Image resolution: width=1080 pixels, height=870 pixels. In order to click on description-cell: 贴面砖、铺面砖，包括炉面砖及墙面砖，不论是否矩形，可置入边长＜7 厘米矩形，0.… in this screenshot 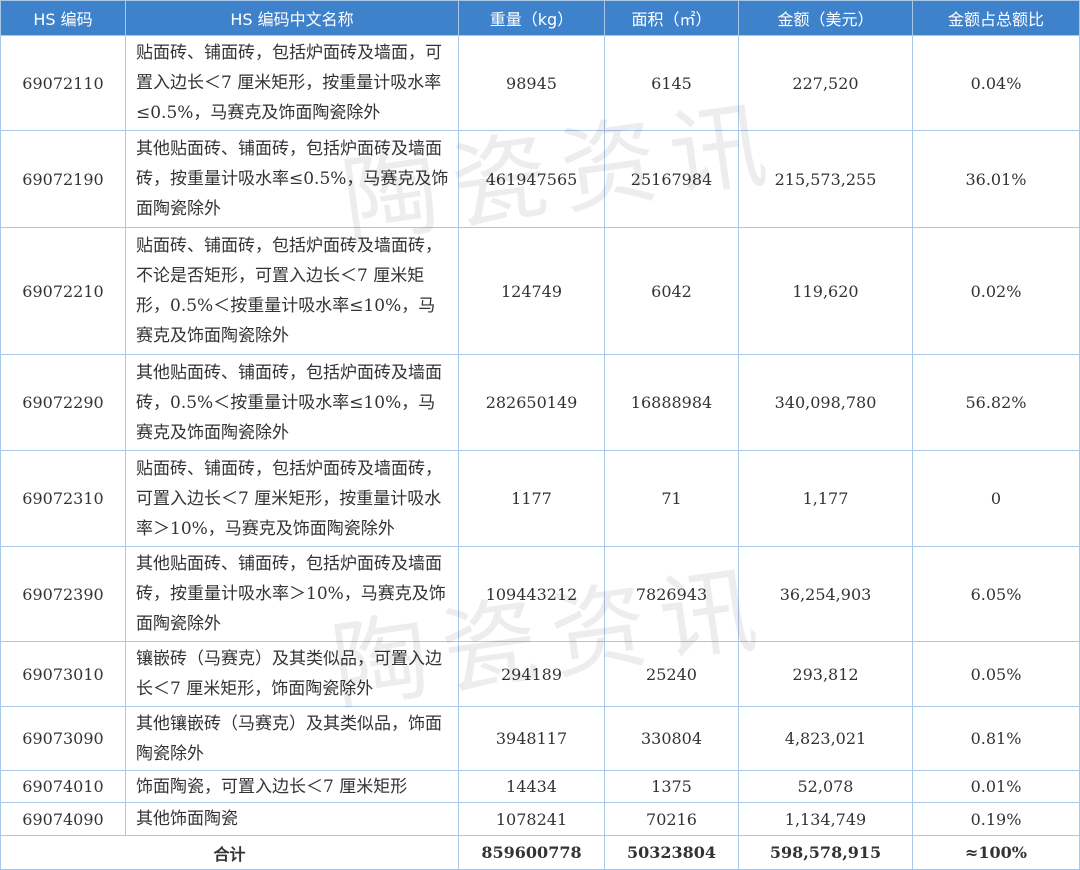, I will do `click(292, 291)`.